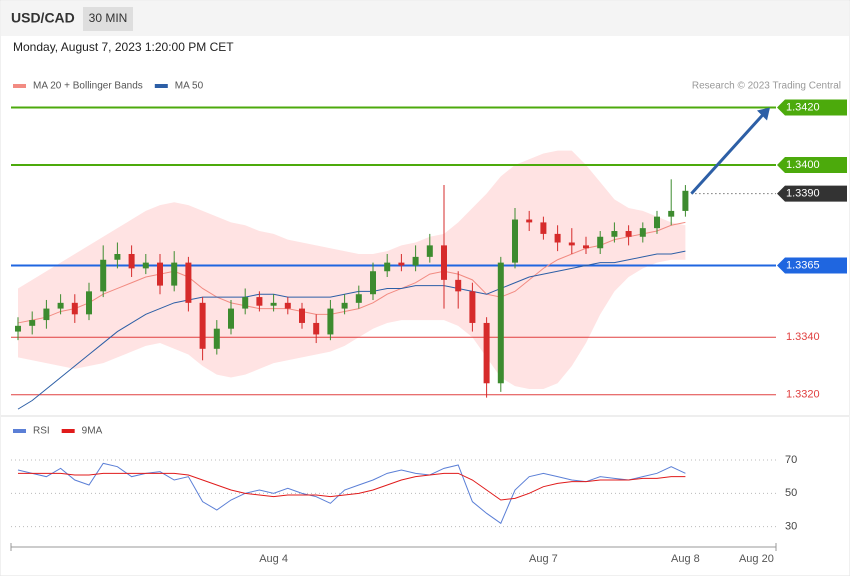 Image resolution: width=850 pixels, height=576 pixels. I want to click on header-bar, so click(425, 18).